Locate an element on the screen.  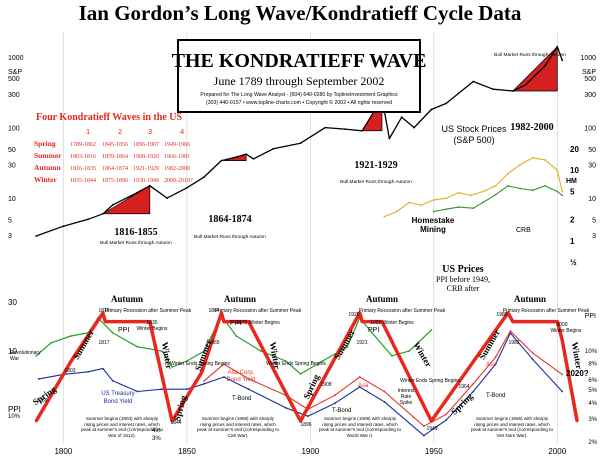
hm-tick-label: 5 is located at coordinates (572, 191).